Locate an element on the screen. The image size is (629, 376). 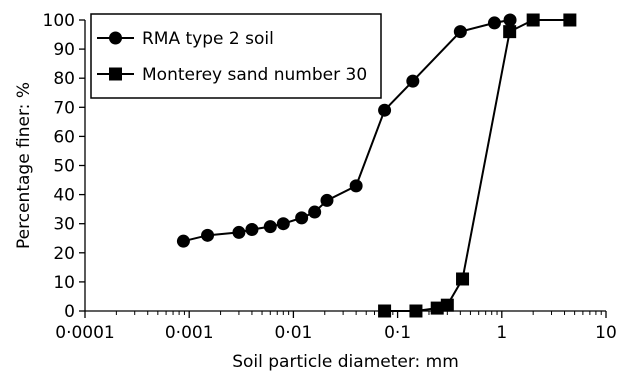
x-axis-label: Soil particle diameter: mm is located at coordinates (345, 362).